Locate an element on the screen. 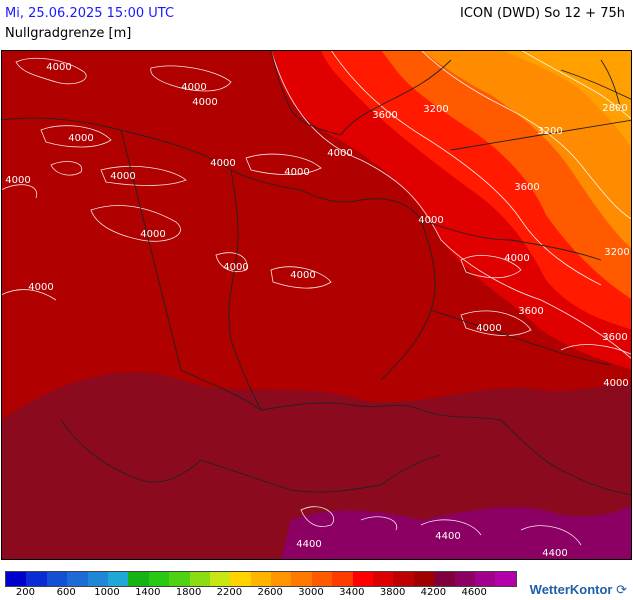  colorbar-tick-label: 600 is located at coordinates (66, 592).